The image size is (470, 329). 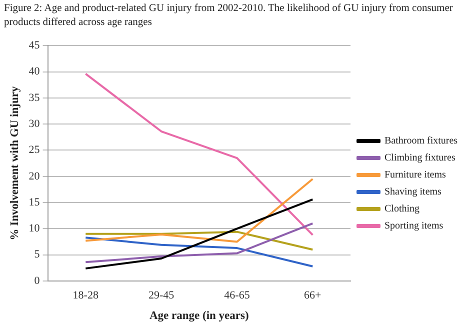 I want to click on y-tick-label: 0, so click(x=37, y=280).